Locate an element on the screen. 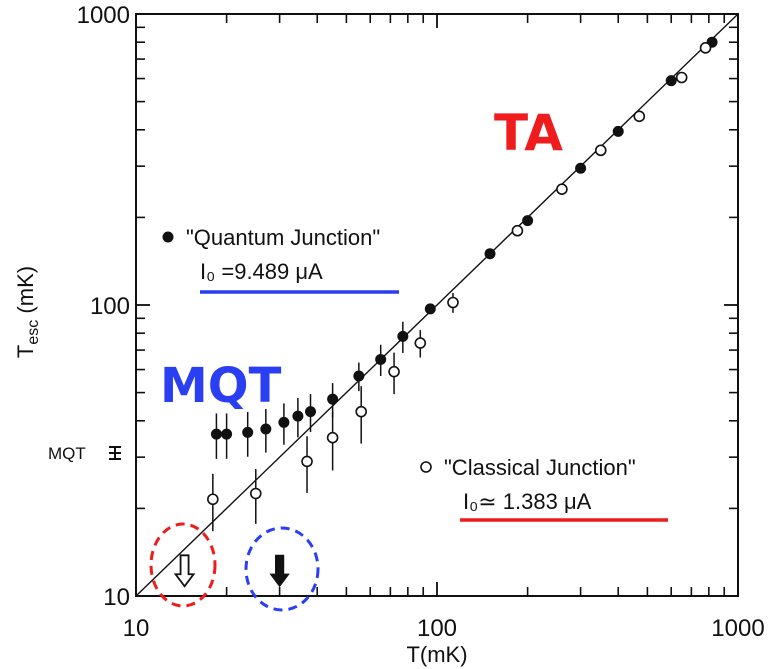 This screenshot has width=771, height=669. legend-quantum-param: I₀ =9.489 μA is located at coordinates (261, 271).